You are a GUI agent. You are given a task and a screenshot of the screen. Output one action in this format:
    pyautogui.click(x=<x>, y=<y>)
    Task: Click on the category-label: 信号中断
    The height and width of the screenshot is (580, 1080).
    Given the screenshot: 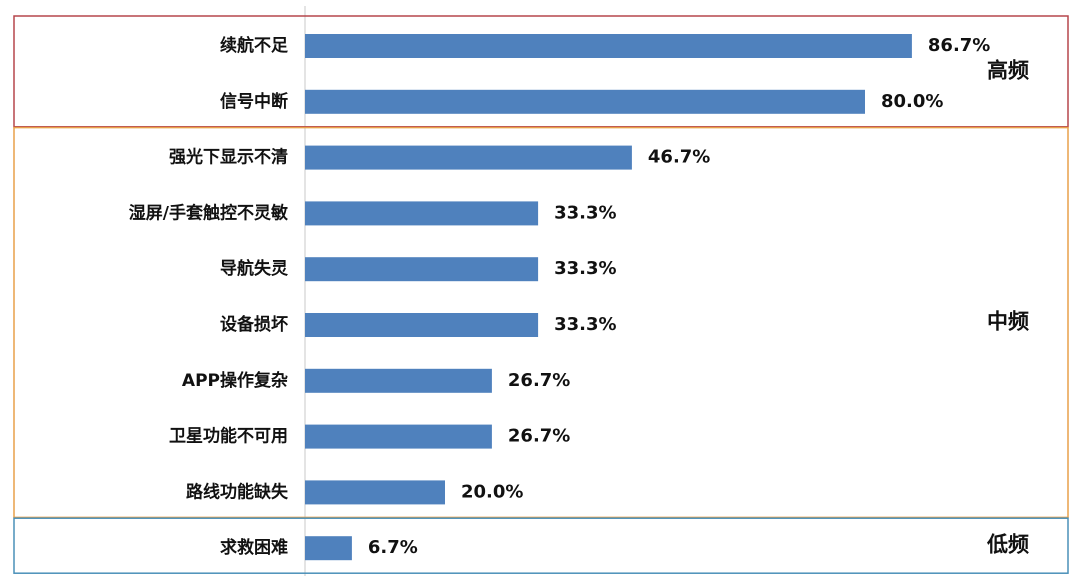 What is the action you would take?
    pyautogui.click(x=254, y=101)
    